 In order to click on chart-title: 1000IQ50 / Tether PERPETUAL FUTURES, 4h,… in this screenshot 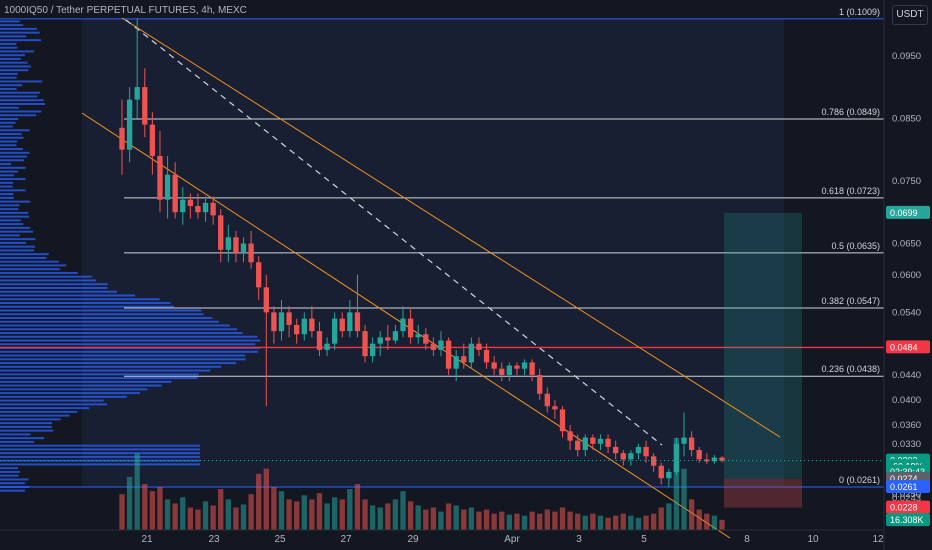, I will do `click(125, 10)`.